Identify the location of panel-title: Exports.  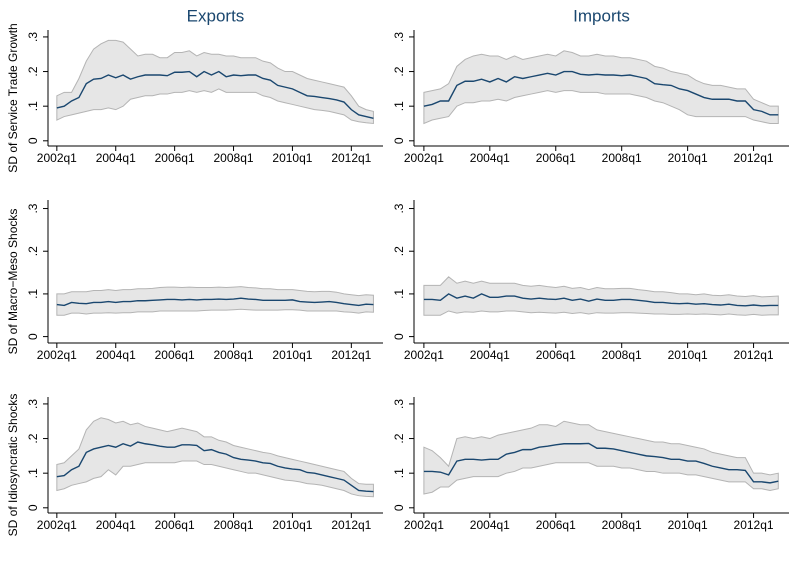
(216, 15).